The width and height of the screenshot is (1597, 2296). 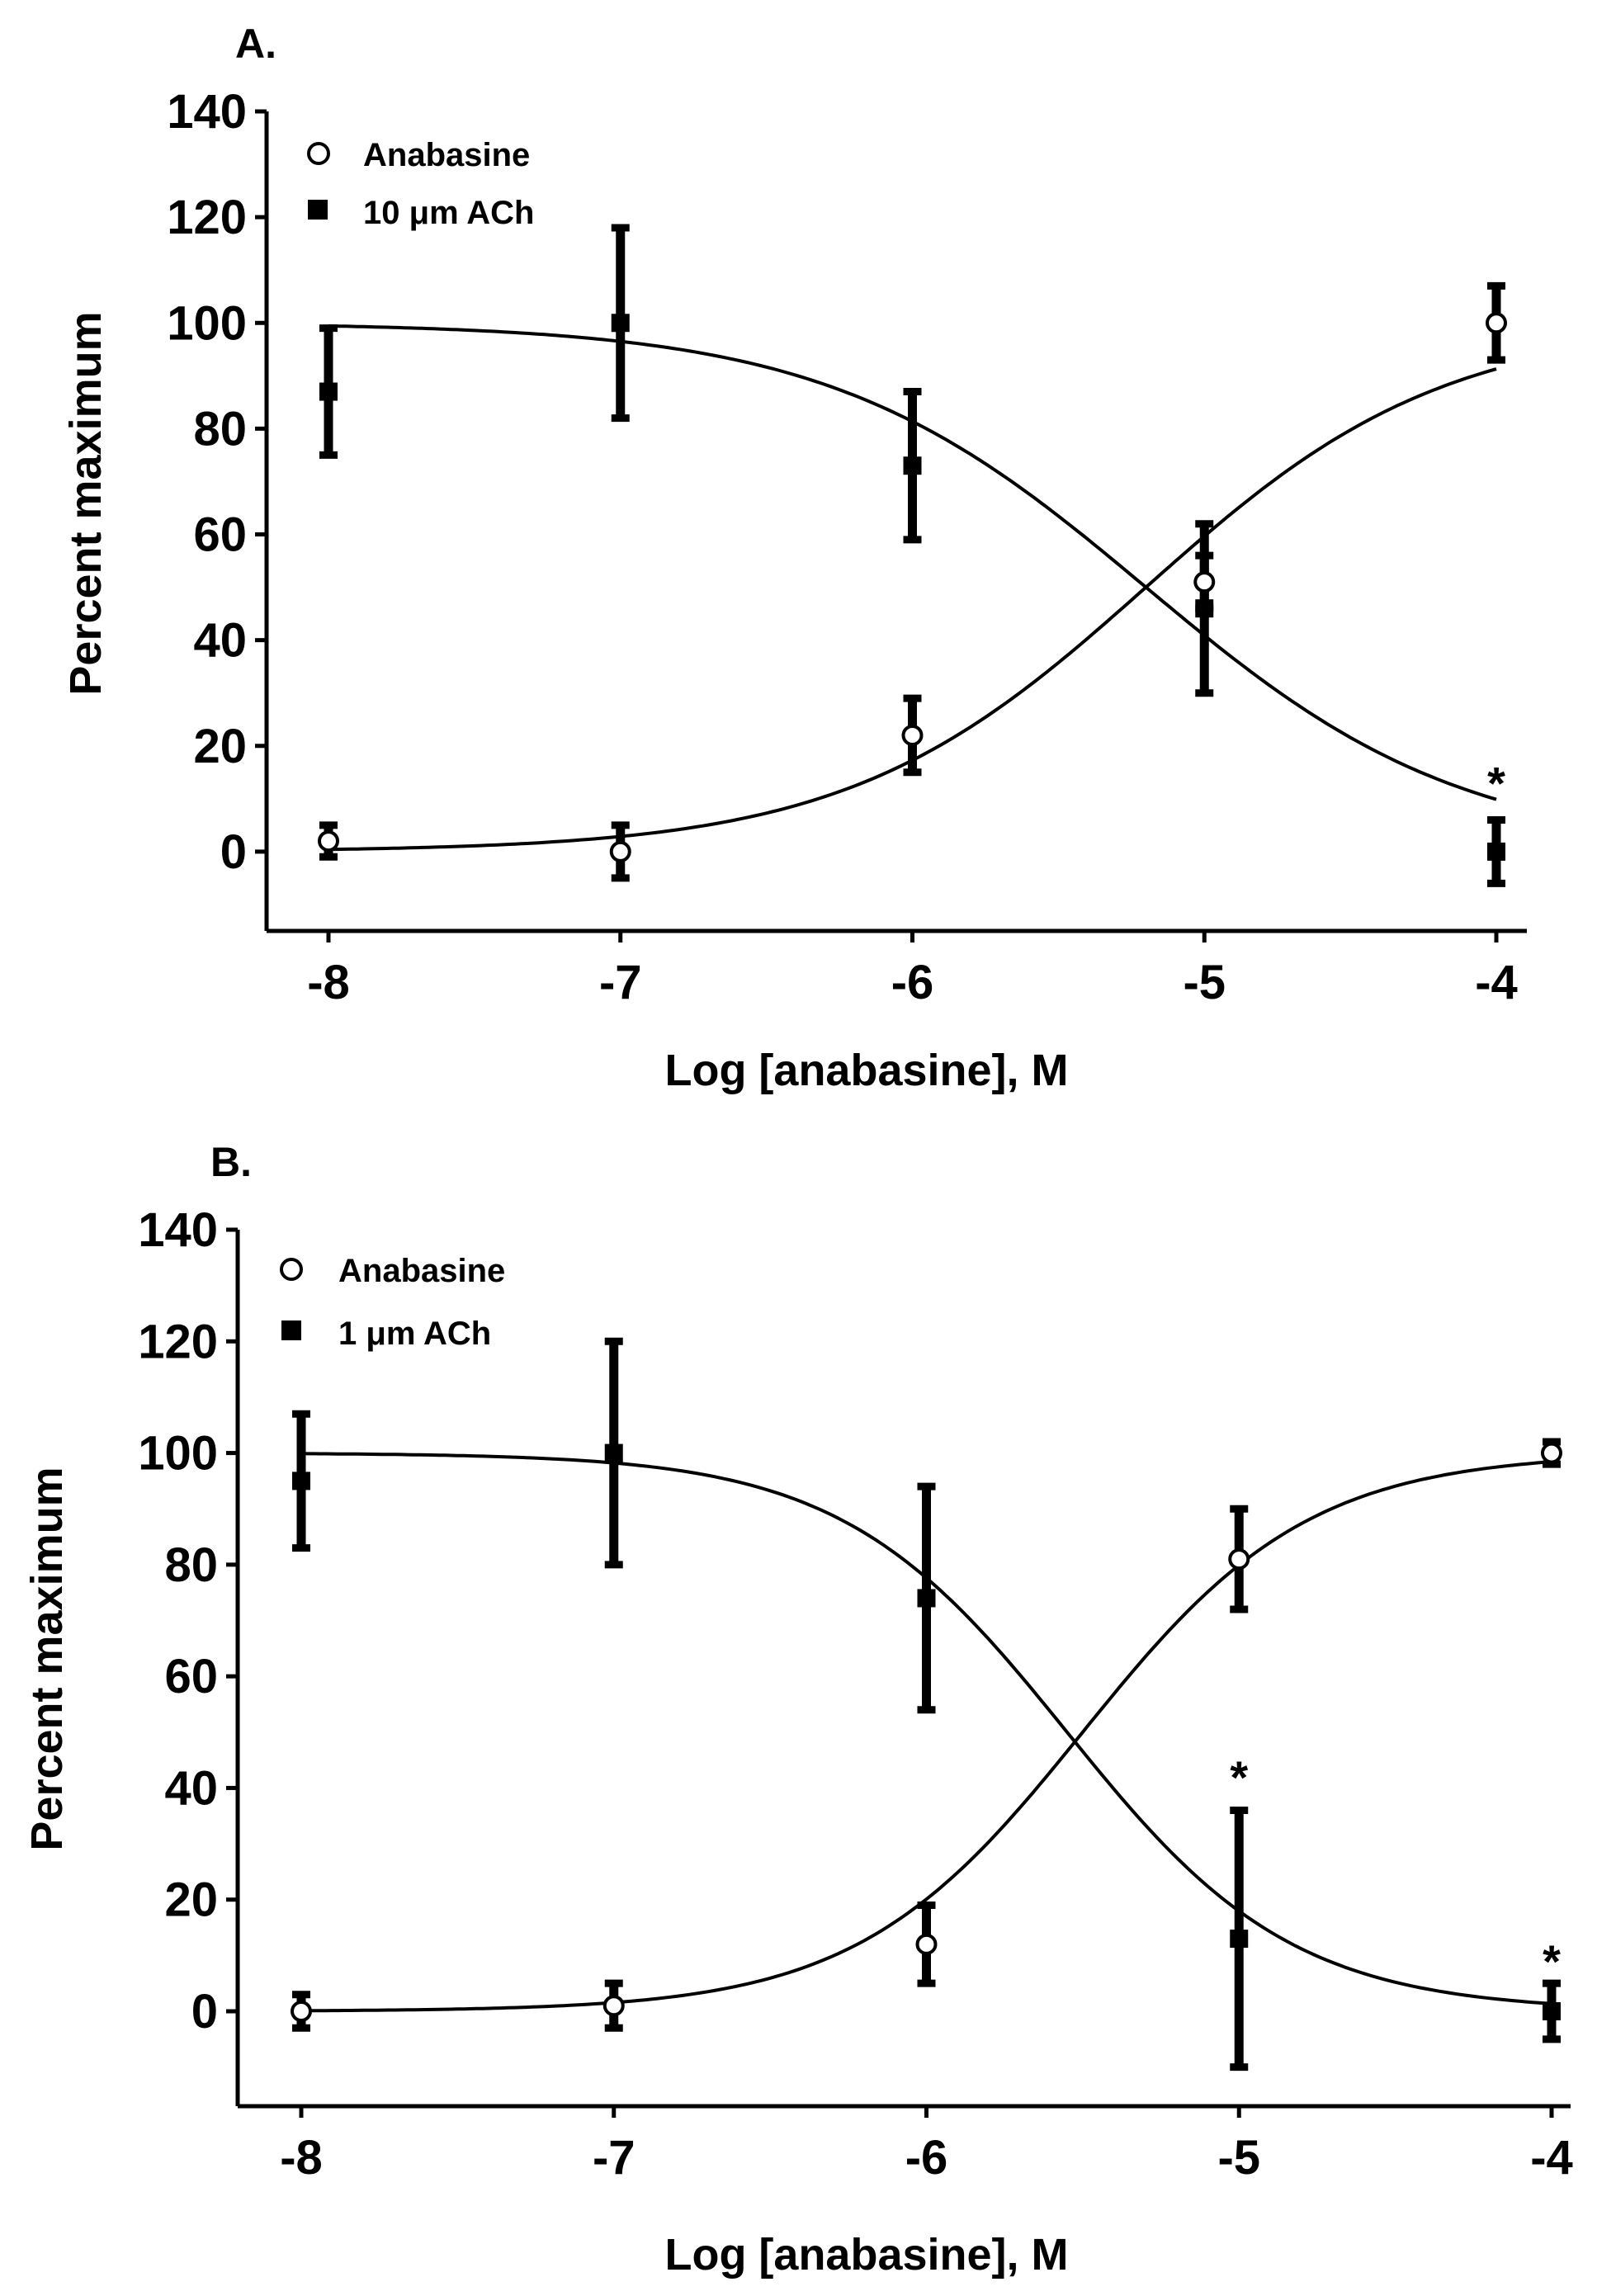 I want to click on panel-b-legend: Anabasine 1 μm ACh, so click(x=392, y=1303).